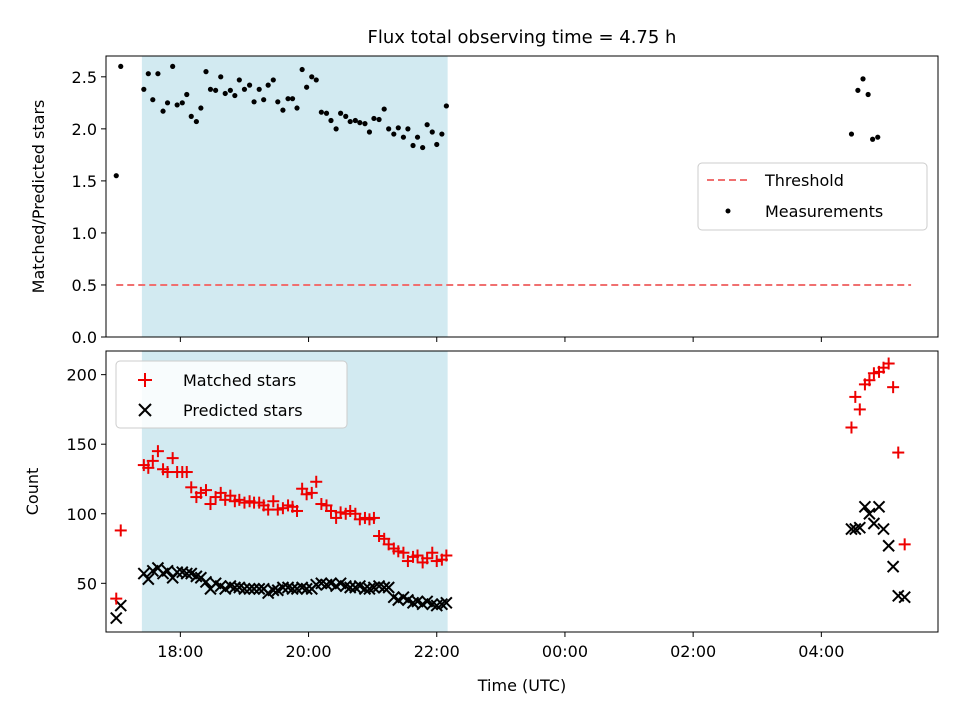 The width and height of the screenshot is (960, 720). What do you see at coordinates (804, 180) in the screenshot?
I see `legend-threshold-label: Threshold` at bounding box center [804, 180].